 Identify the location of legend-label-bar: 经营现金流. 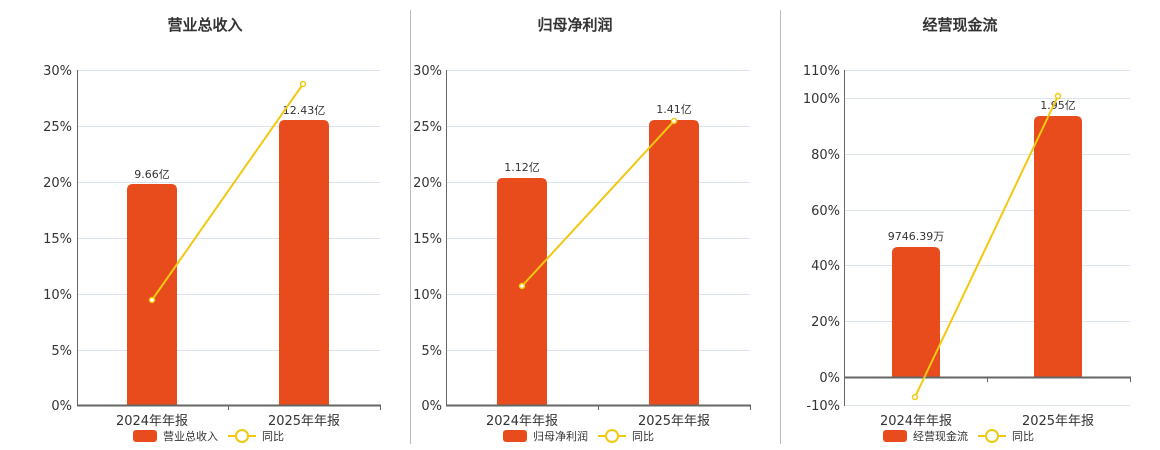
(940, 436).